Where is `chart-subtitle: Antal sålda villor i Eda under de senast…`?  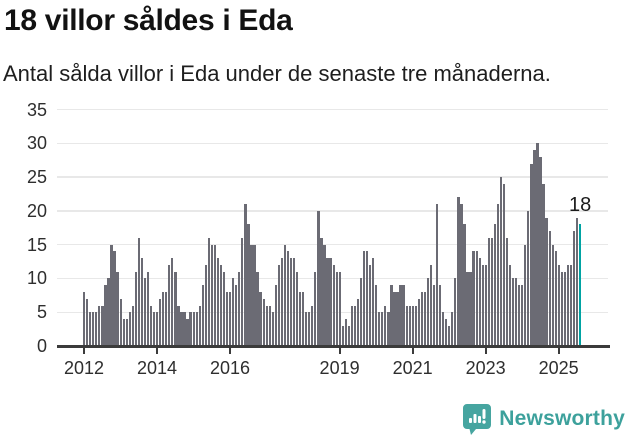 chart-subtitle: Antal sålda villor i Eda under de senast… is located at coordinates (277, 73).